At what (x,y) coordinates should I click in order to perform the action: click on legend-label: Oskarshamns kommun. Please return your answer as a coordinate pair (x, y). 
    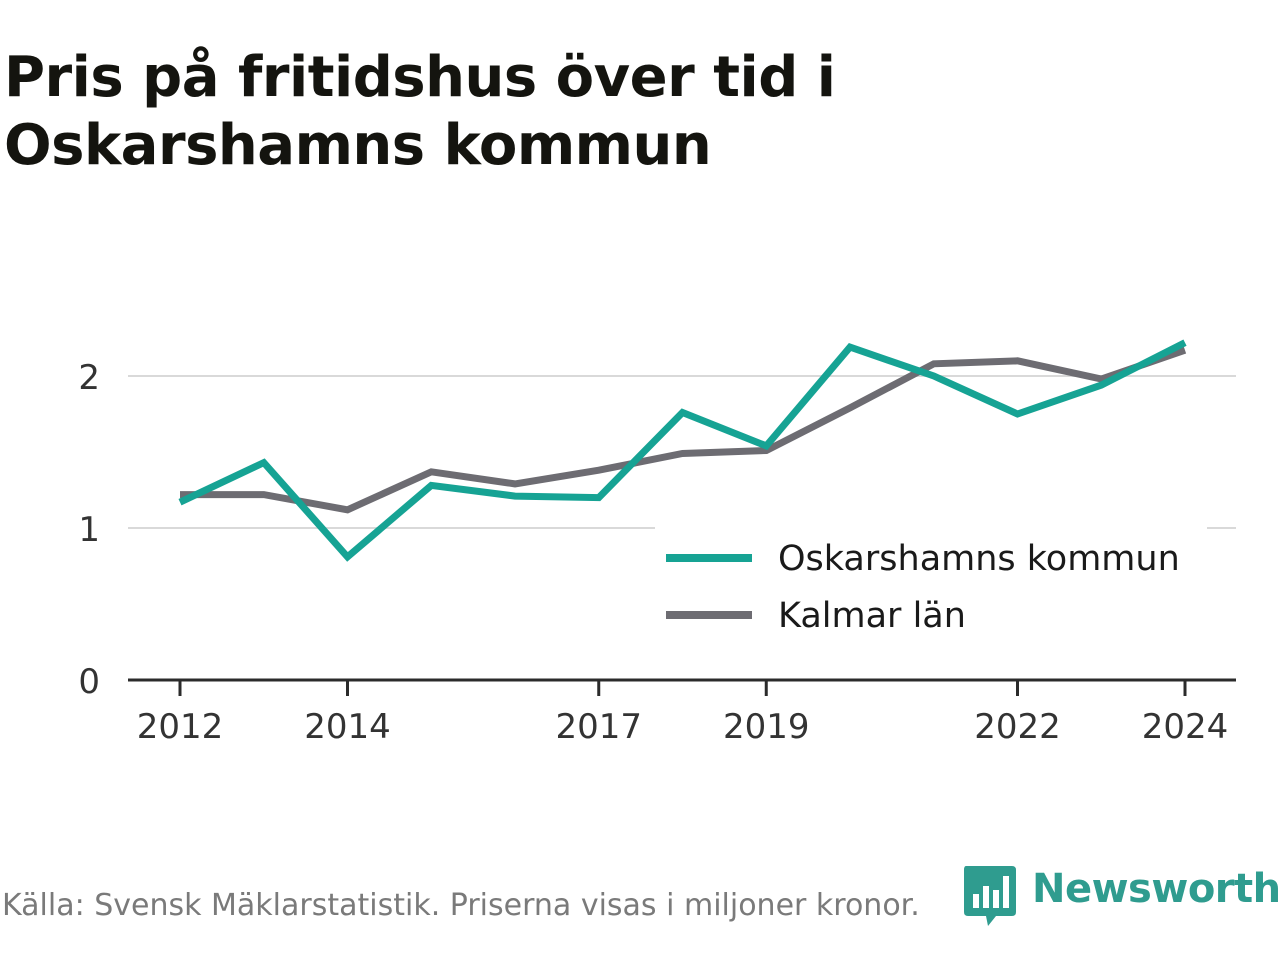
    Looking at the image, I should click on (979, 559).